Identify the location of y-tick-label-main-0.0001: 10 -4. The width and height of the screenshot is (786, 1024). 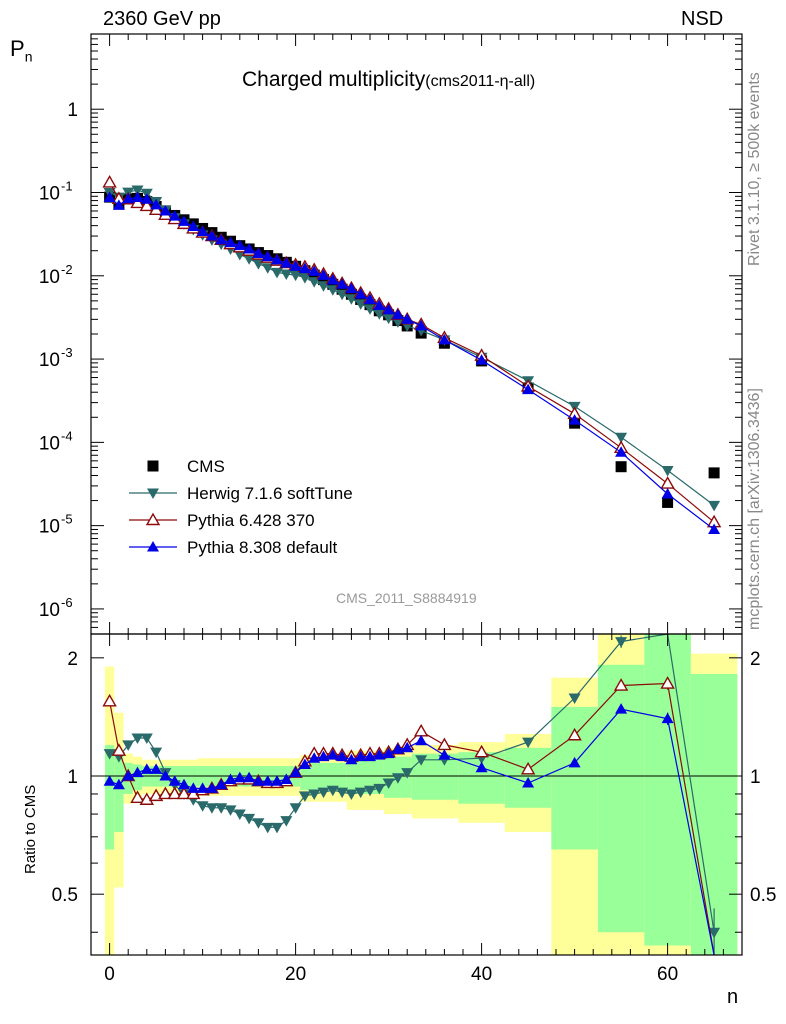
(56, 441).